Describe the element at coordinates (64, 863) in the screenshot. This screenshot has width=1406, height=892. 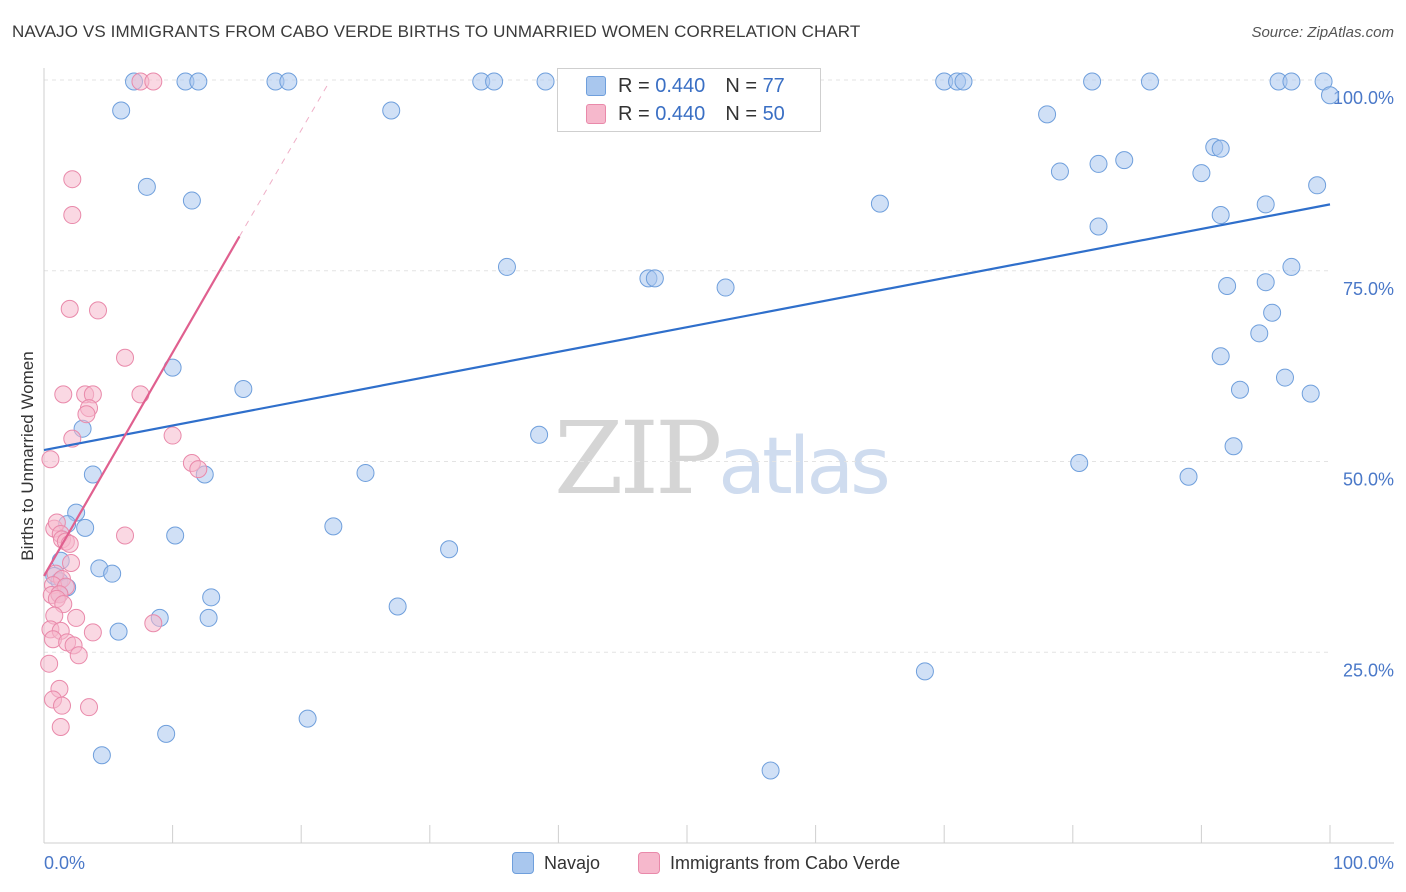
I see `x-tick-label: 0.0%` at that location.